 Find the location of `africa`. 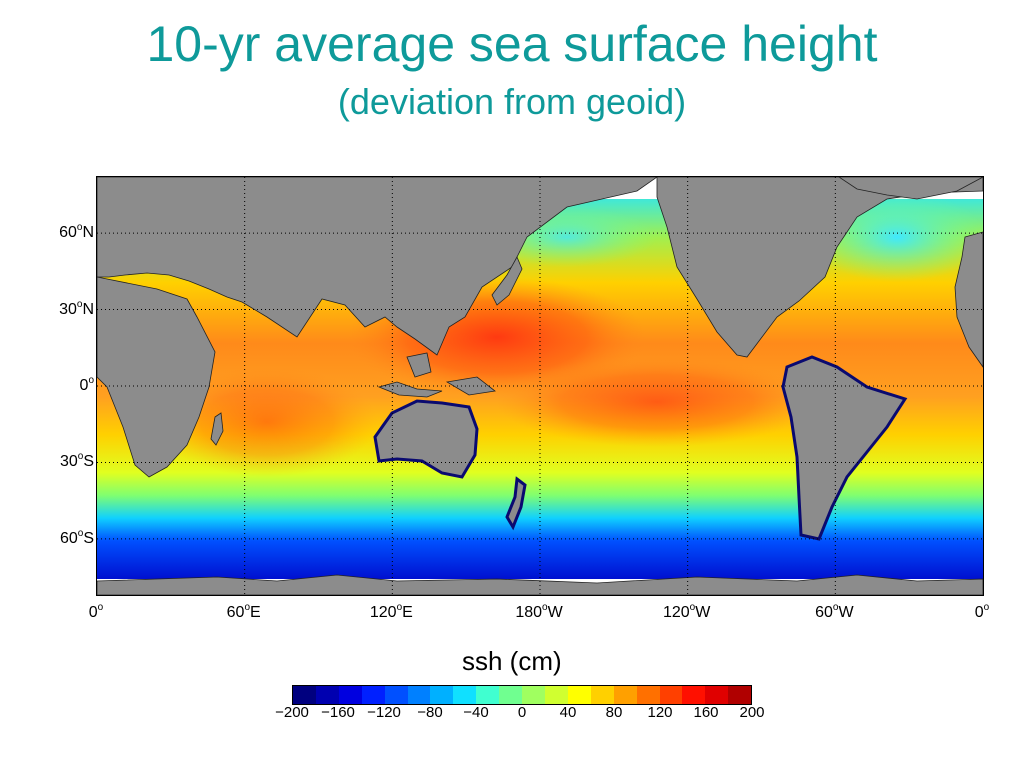

africa is located at coordinates (156, 377).